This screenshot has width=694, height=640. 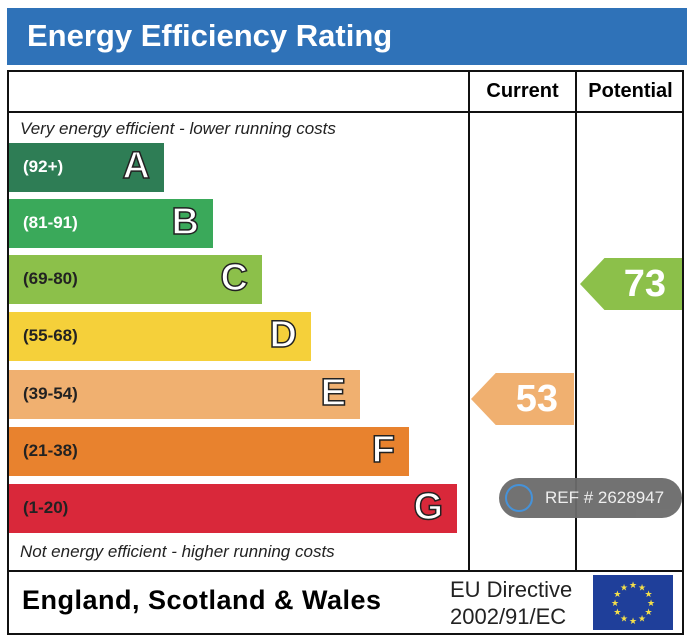 I want to click on reference-text: REF # 2628947, so click(x=605, y=497).